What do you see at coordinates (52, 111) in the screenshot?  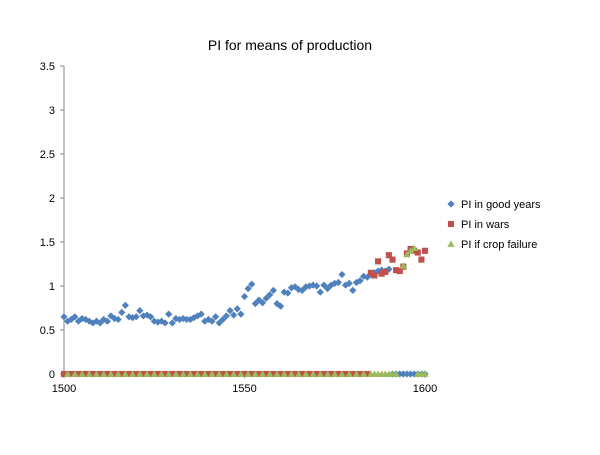 I see `y-tick-label: 3` at bounding box center [52, 111].